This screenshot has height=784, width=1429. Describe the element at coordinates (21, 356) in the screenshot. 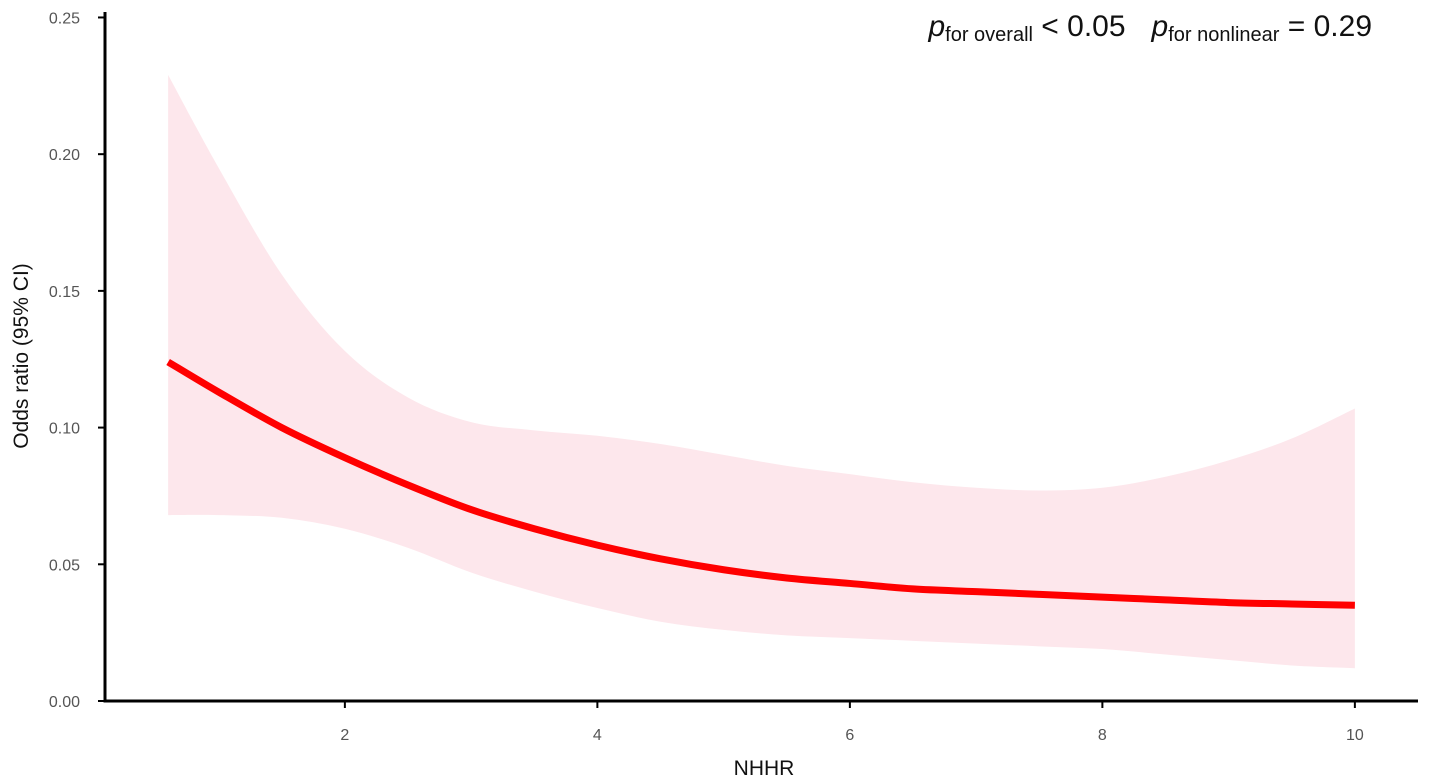

I see `y-axis-title: Odds ratio (95% CI)` at that location.